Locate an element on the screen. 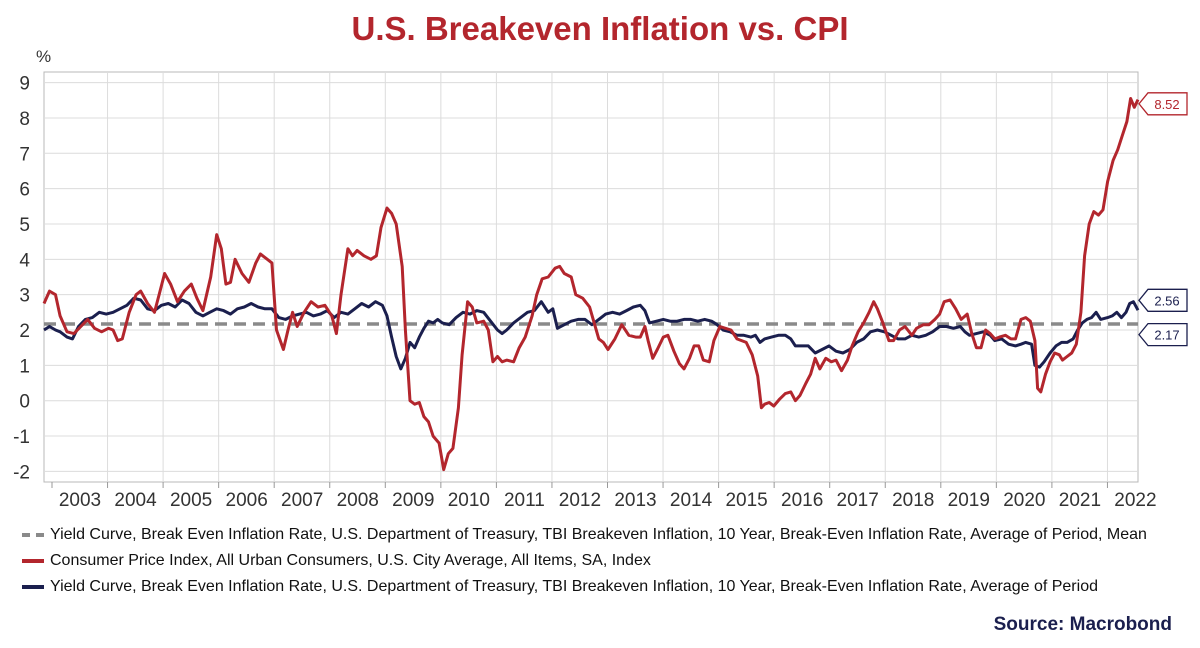 Image resolution: width=1200 pixels, height=648 pixels. y-tick-label: 7 is located at coordinates (24, 154).